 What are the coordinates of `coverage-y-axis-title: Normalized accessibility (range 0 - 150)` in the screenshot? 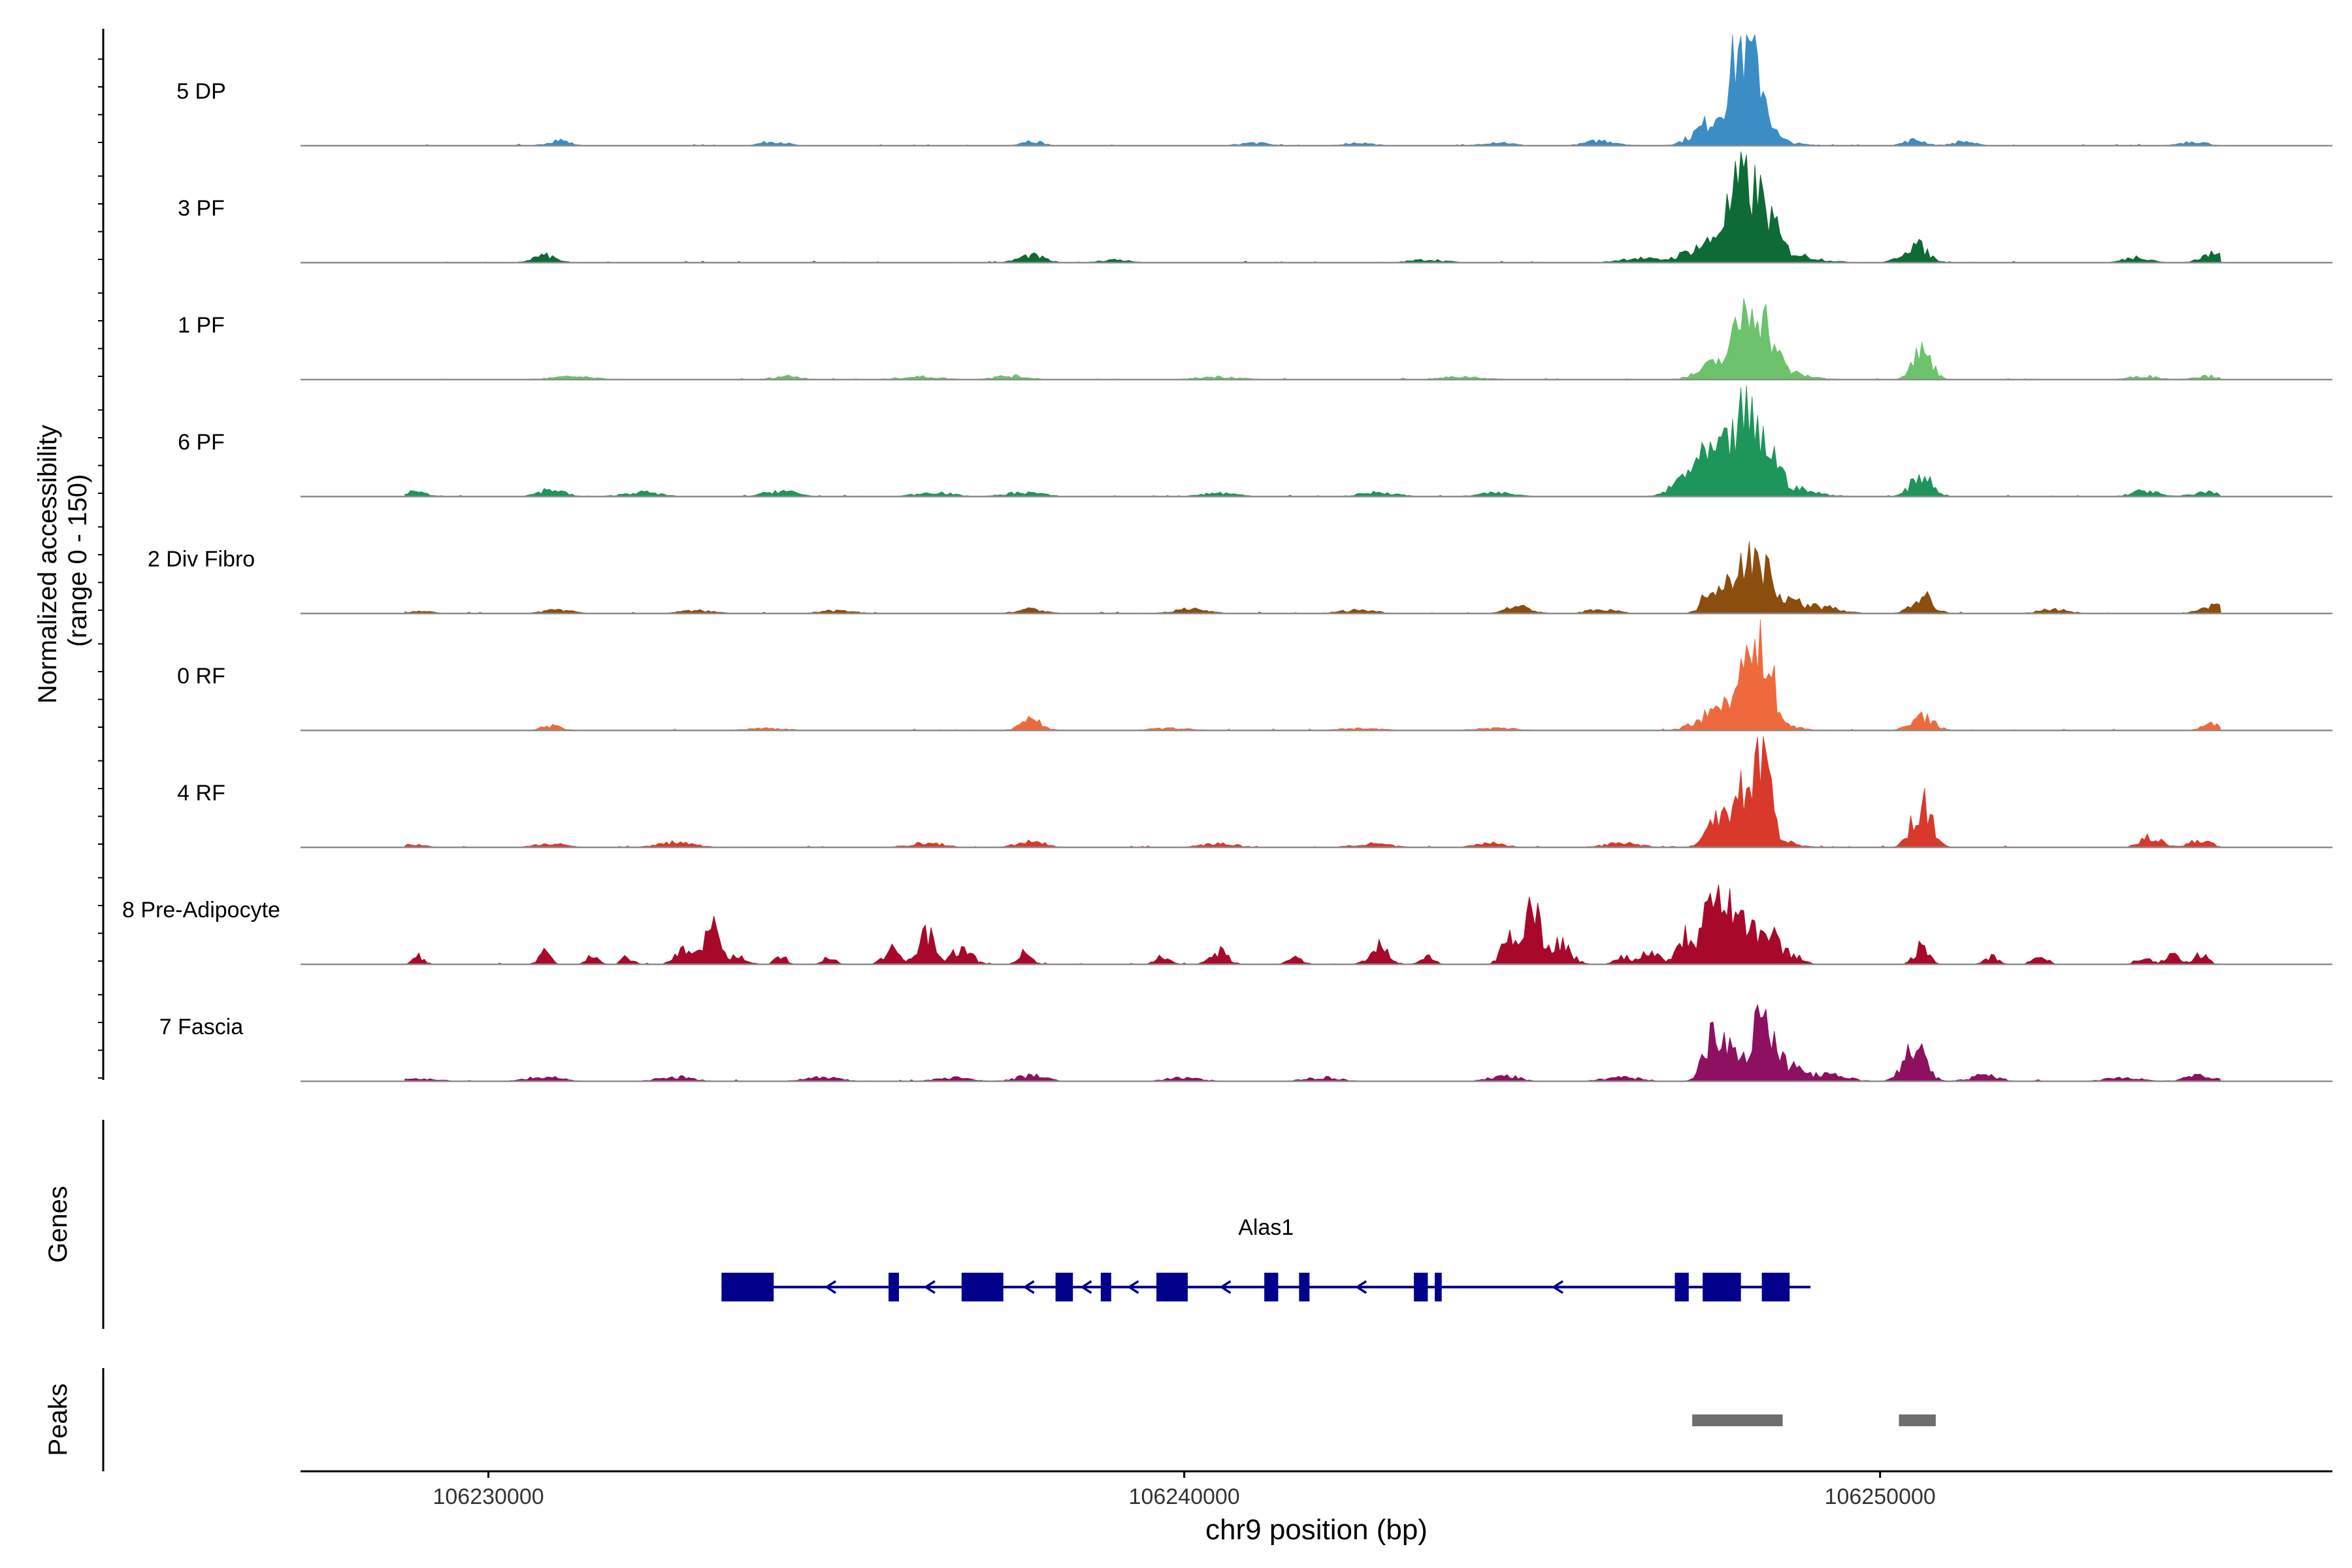 It's located at (62, 560).